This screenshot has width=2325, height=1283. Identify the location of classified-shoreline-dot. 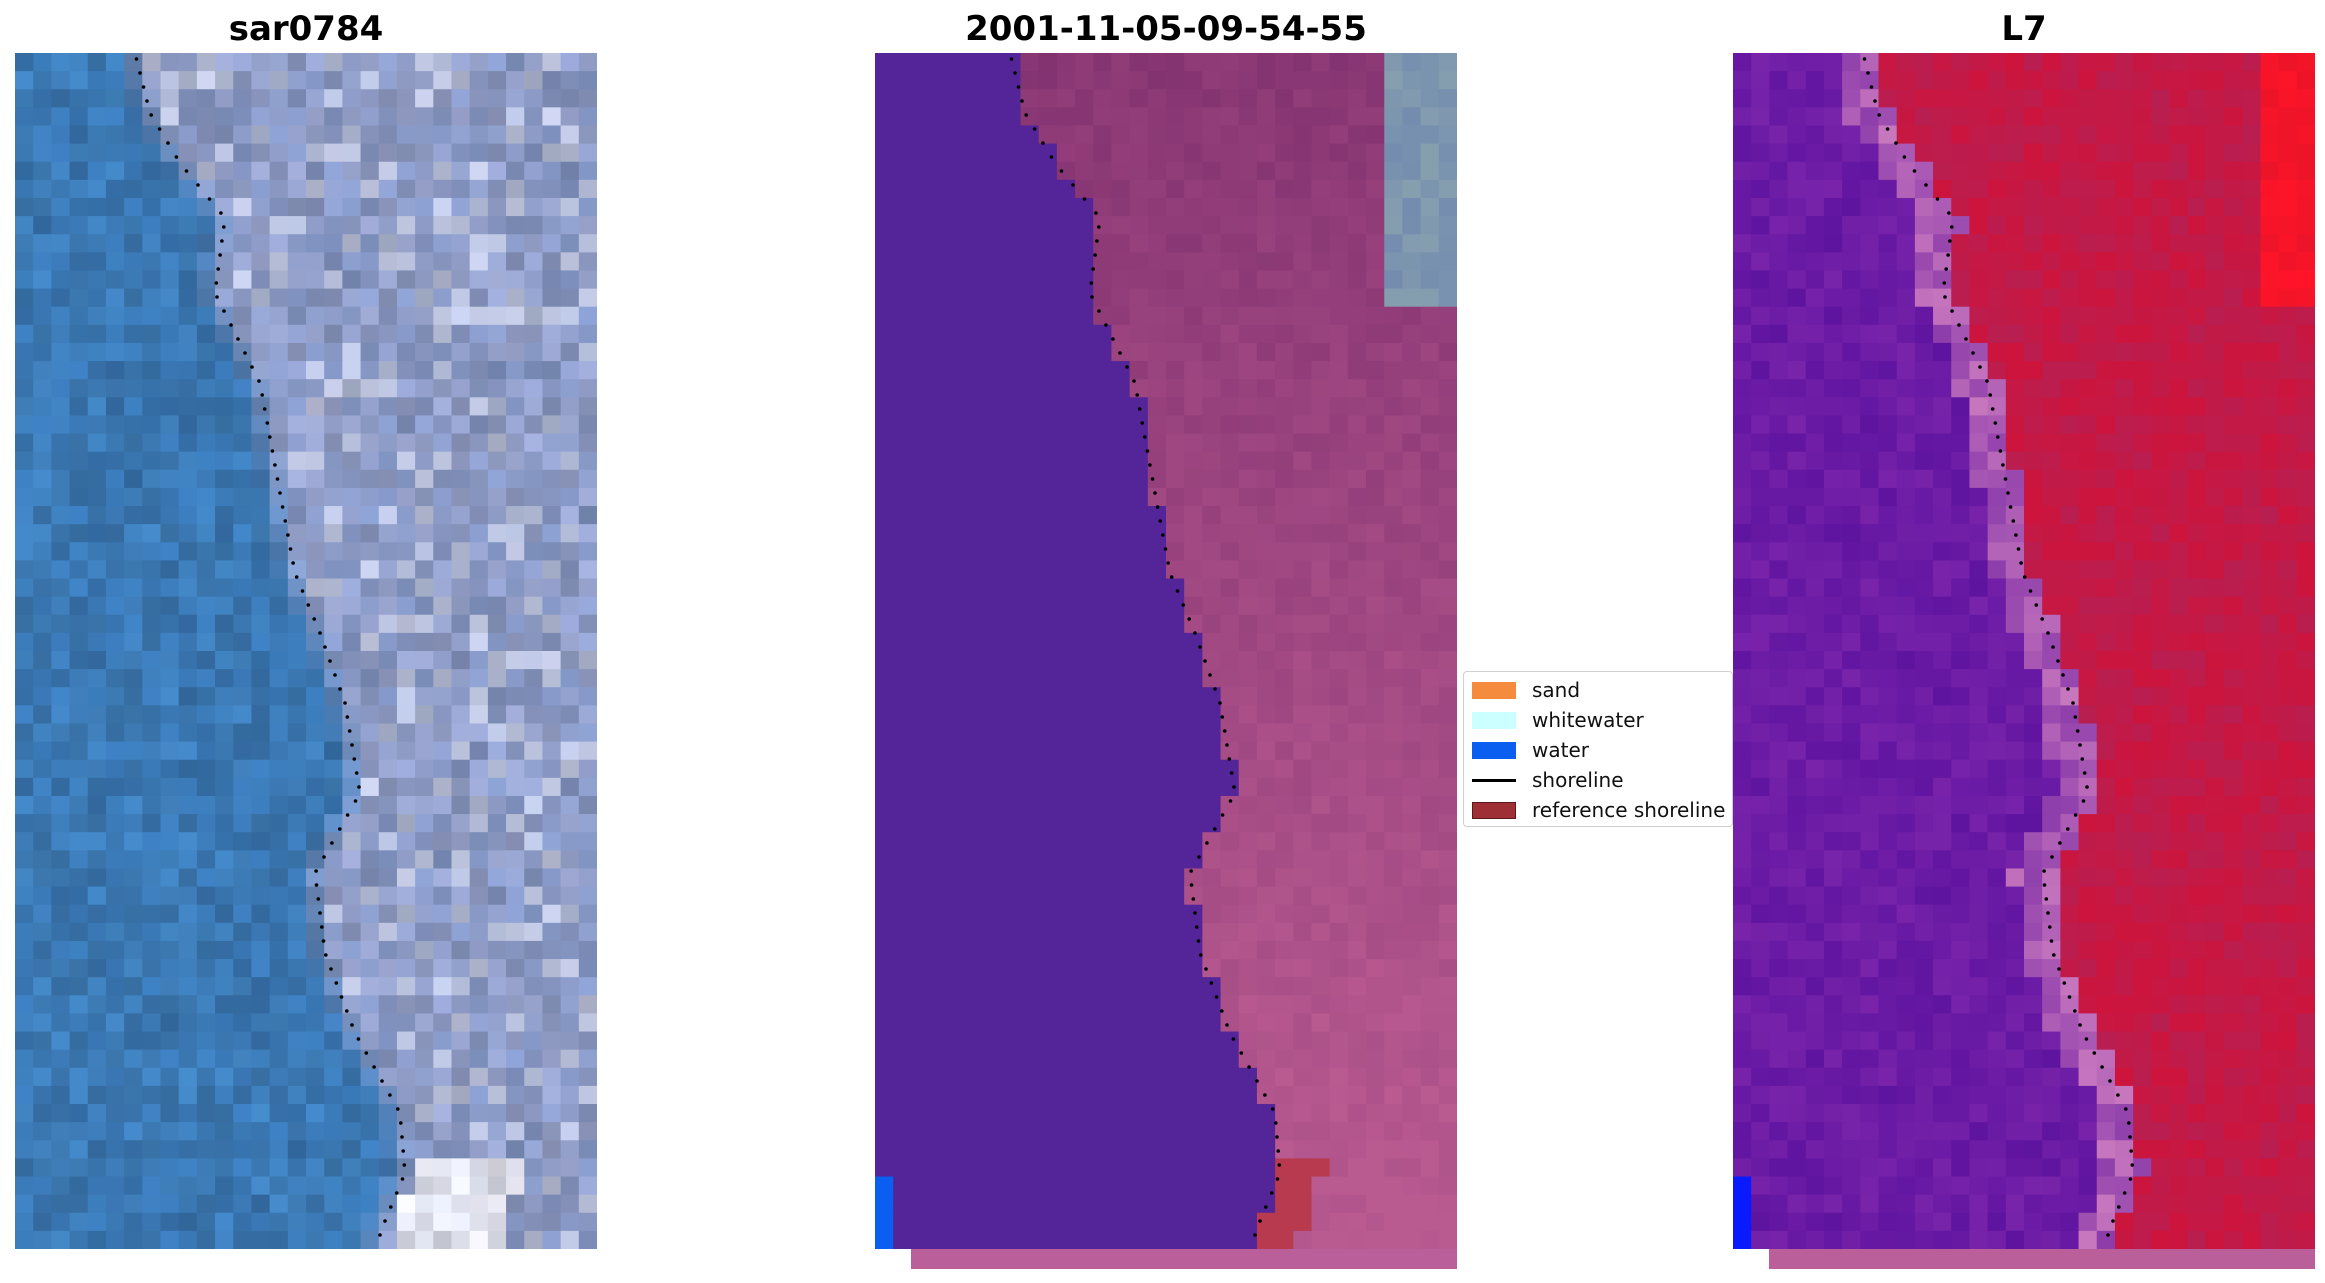
(1171, 577).